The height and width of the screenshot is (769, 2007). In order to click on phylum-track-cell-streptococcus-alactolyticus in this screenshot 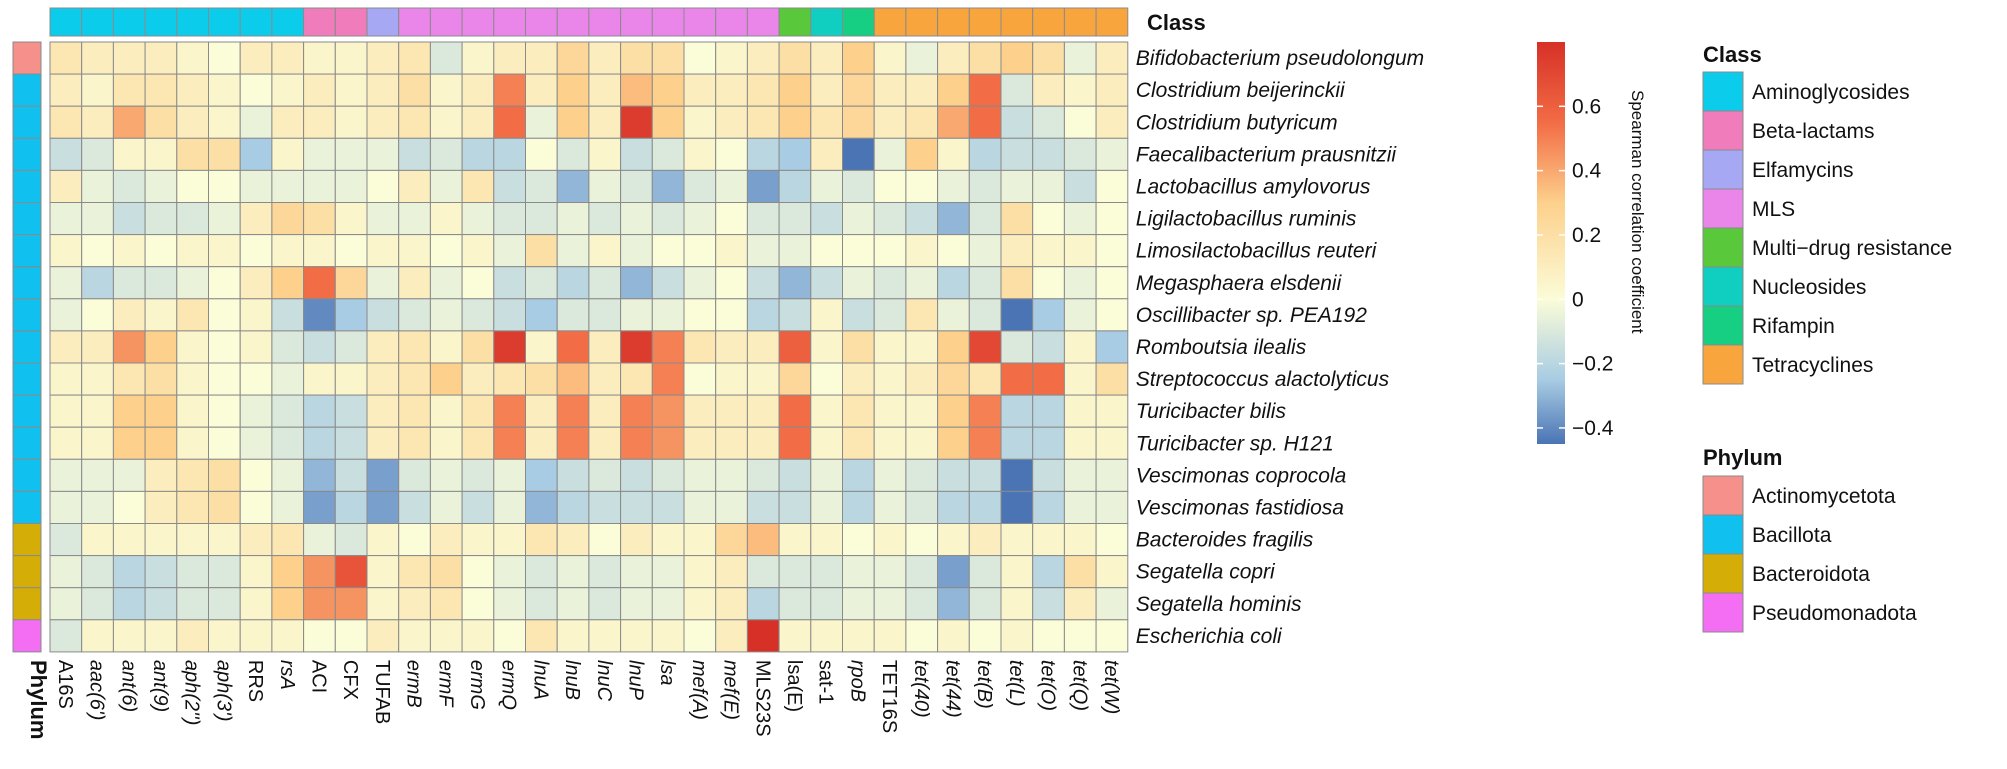, I will do `click(27, 379)`.